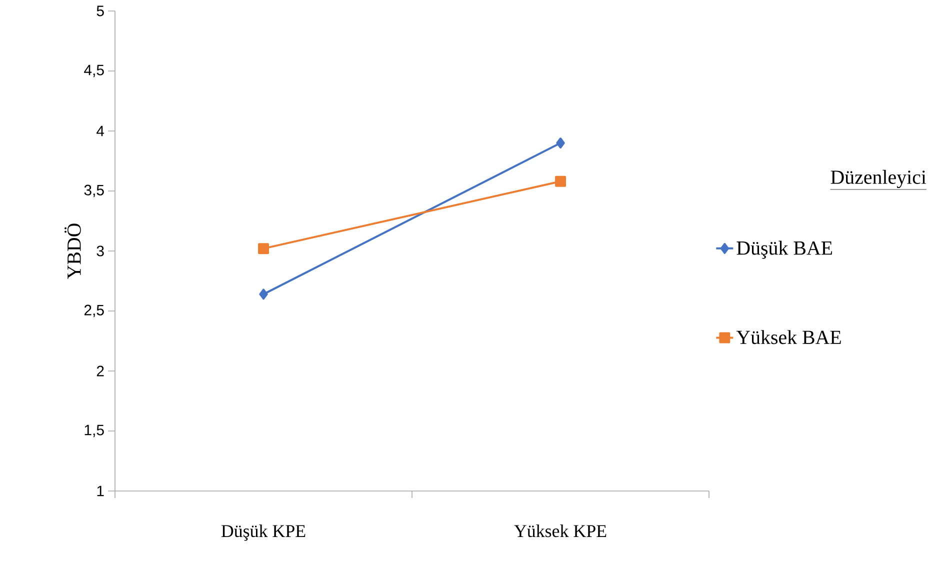  What do you see at coordinates (560, 531) in the screenshot?
I see `x-tick-label: Yüksek KPE` at bounding box center [560, 531].